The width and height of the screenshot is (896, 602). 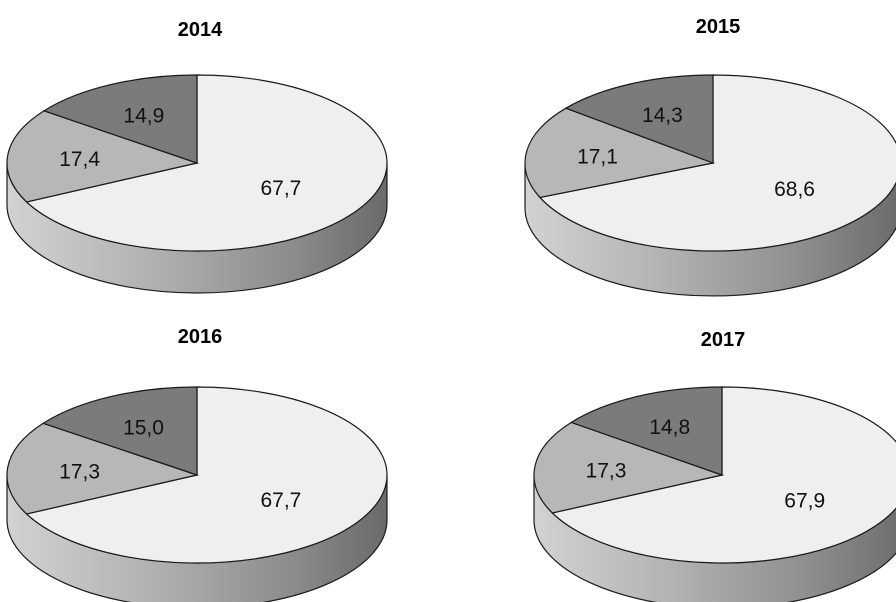 I want to click on slice-label: 14,8, so click(x=669, y=427).